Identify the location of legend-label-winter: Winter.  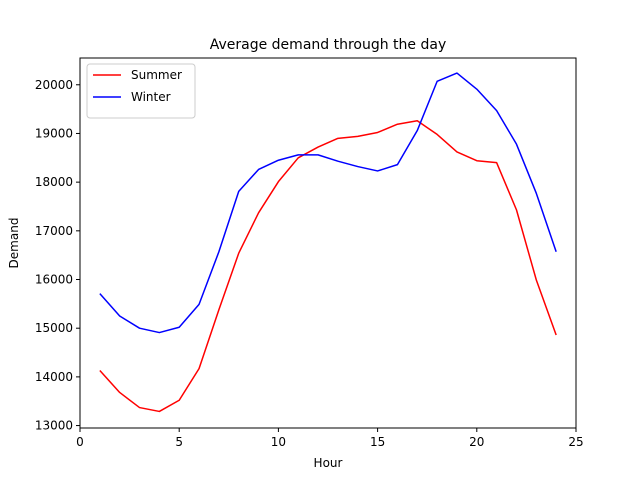
(151, 97).